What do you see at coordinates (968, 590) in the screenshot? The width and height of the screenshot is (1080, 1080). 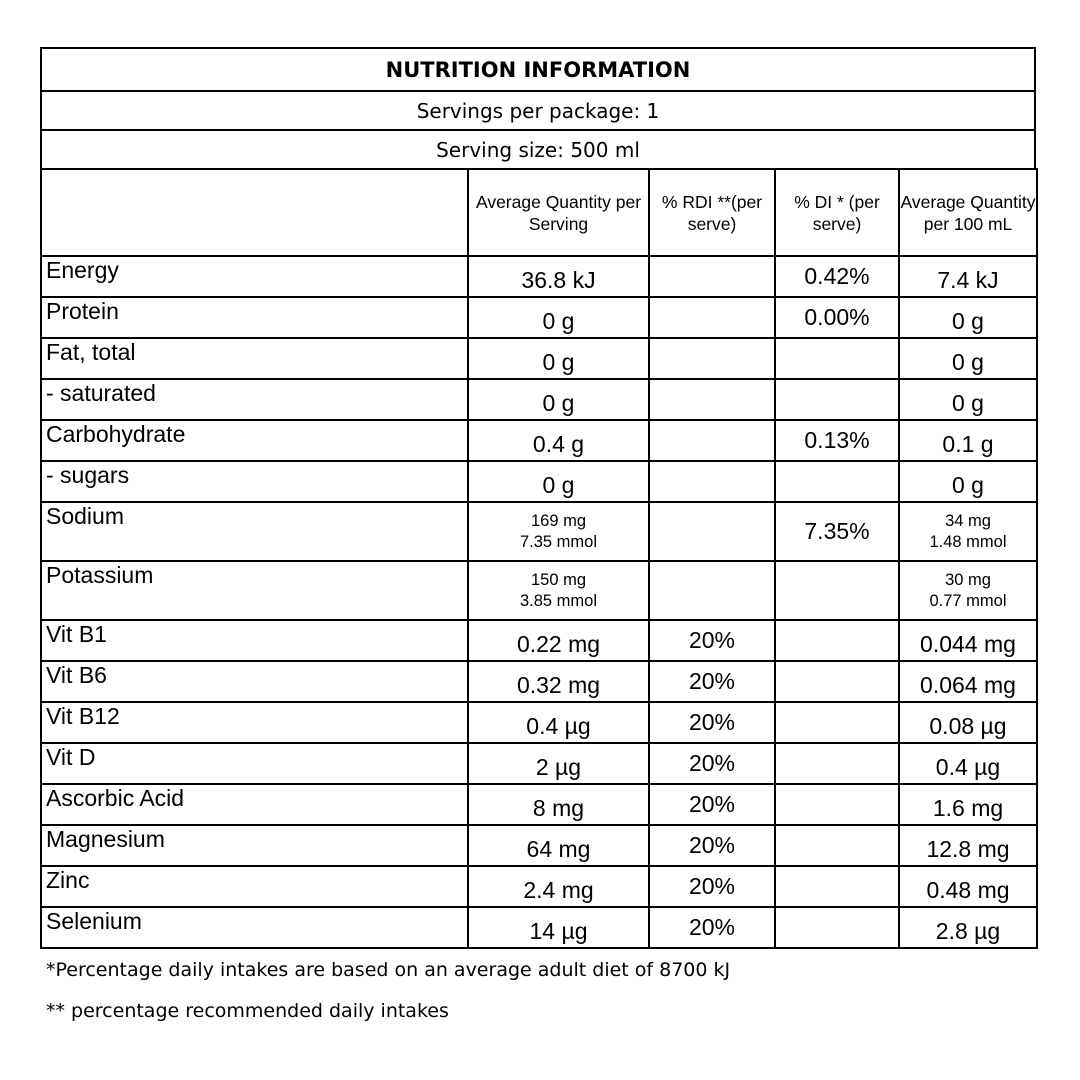 I see `qty-per-100ml: 30 mg 0.77 mmol` at bounding box center [968, 590].